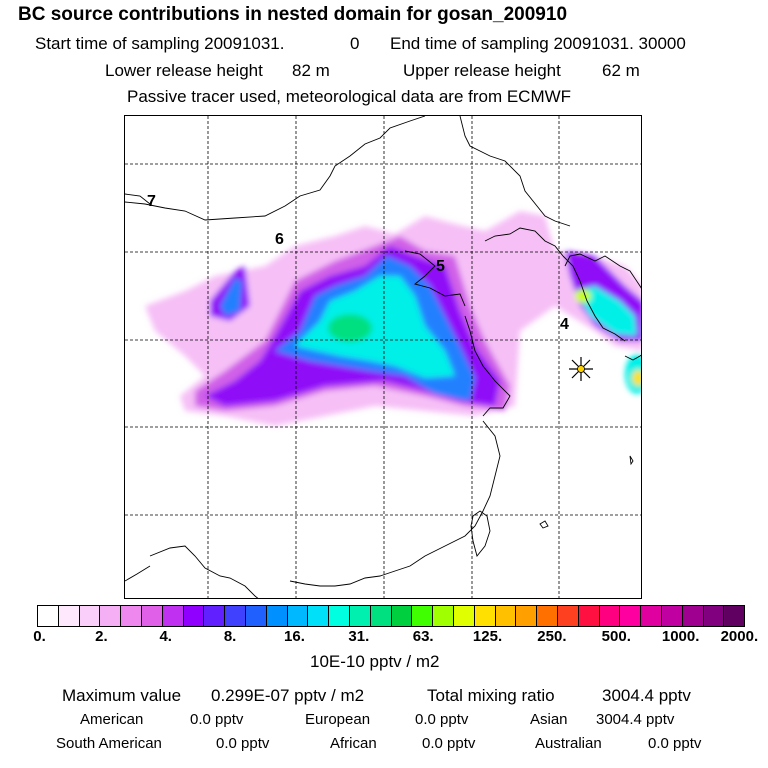 This screenshot has height=768, width=768. What do you see at coordinates (423, 636) in the screenshot?
I see `colorbar-tick-label: 63.` at bounding box center [423, 636].